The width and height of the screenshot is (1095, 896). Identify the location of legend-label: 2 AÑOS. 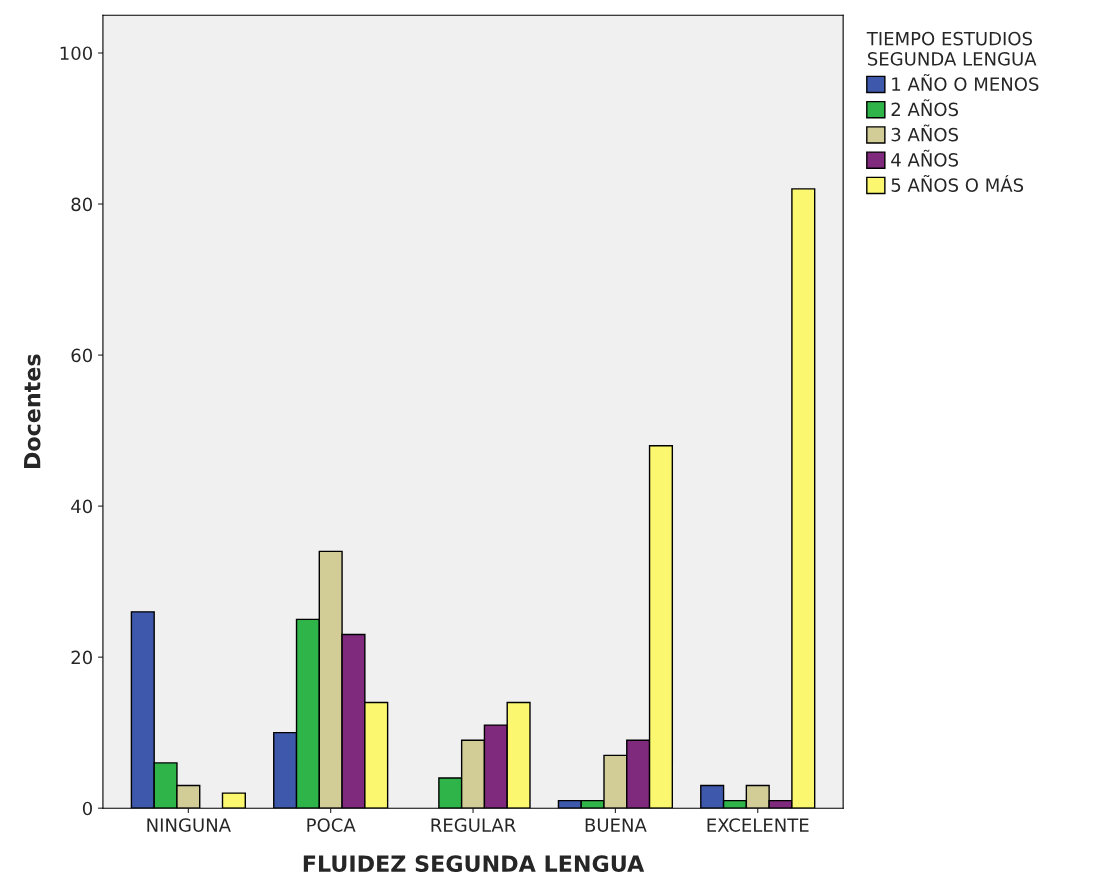
(925, 108).